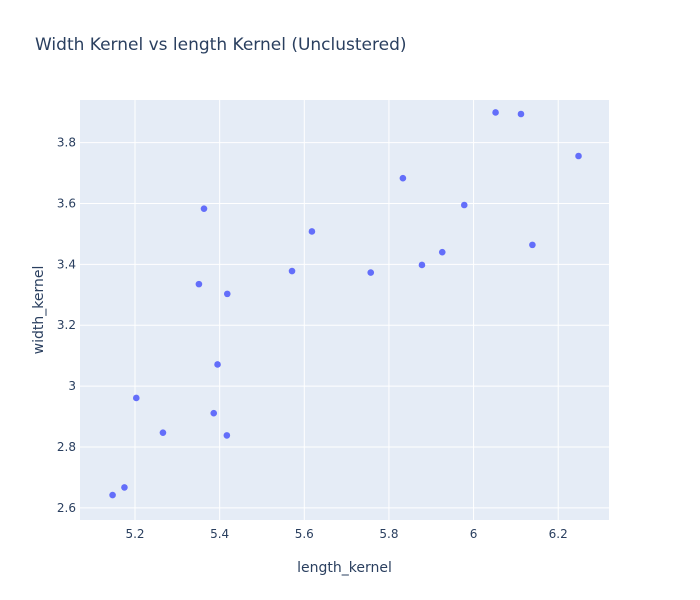 The width and height of the screenshot is (700, 600). I want to click on y-tick-label: 3.6, so click(66, 203).